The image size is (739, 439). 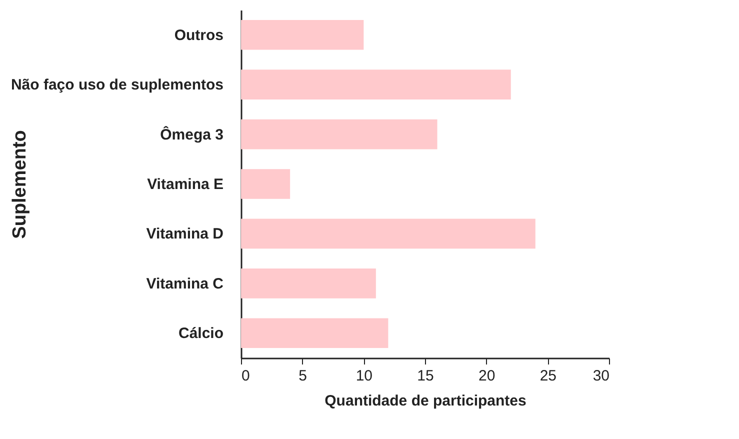 What do you see at coordinates (185, 184) in the screenshot?
I see `y-tick-label: Vitamina E` at bounding box center [185, 184].